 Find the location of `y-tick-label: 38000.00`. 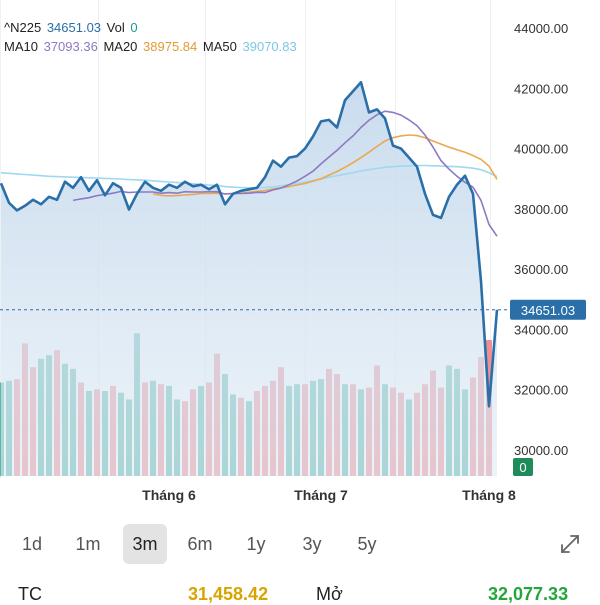

y-tick-label: 38000.00 is located at coordinates (541, 209).